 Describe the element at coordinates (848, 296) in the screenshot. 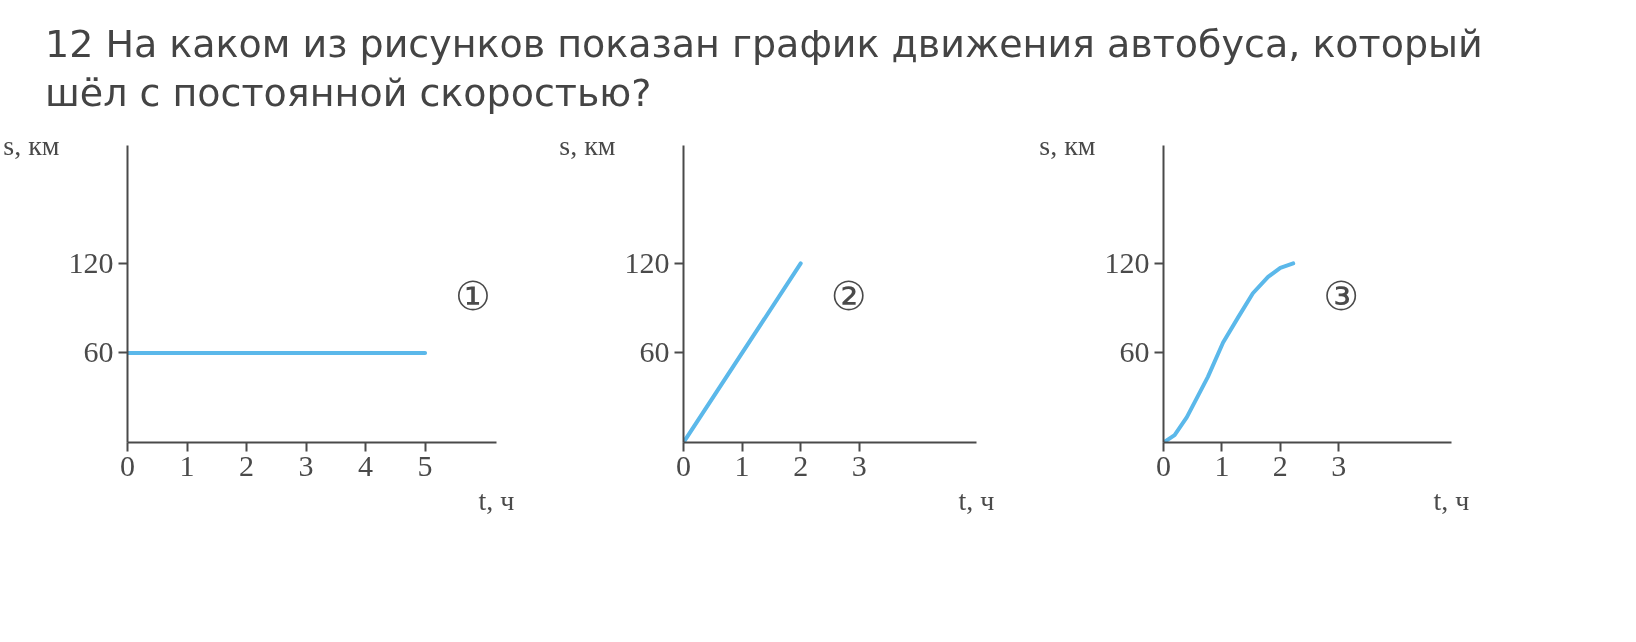

I see `annotation: ②` at that location.